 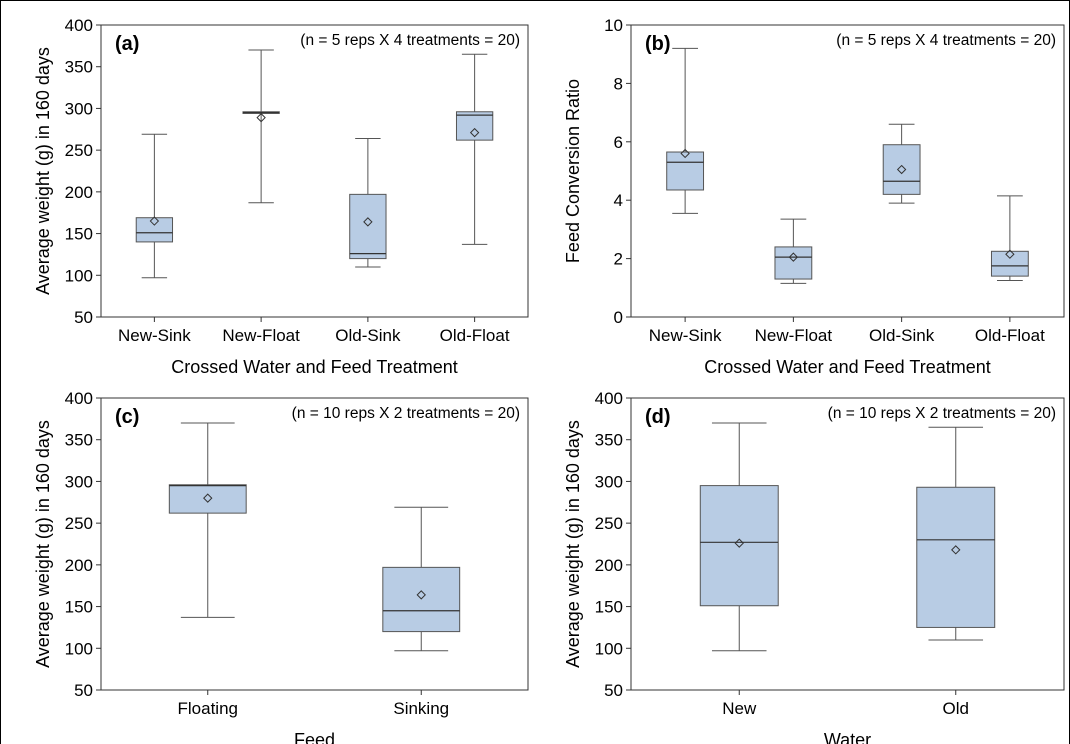 What do you see at coordinates (314, 737) in the screenshot?
I see `x-axis-title: Feed` at bounding box center [314, 737].